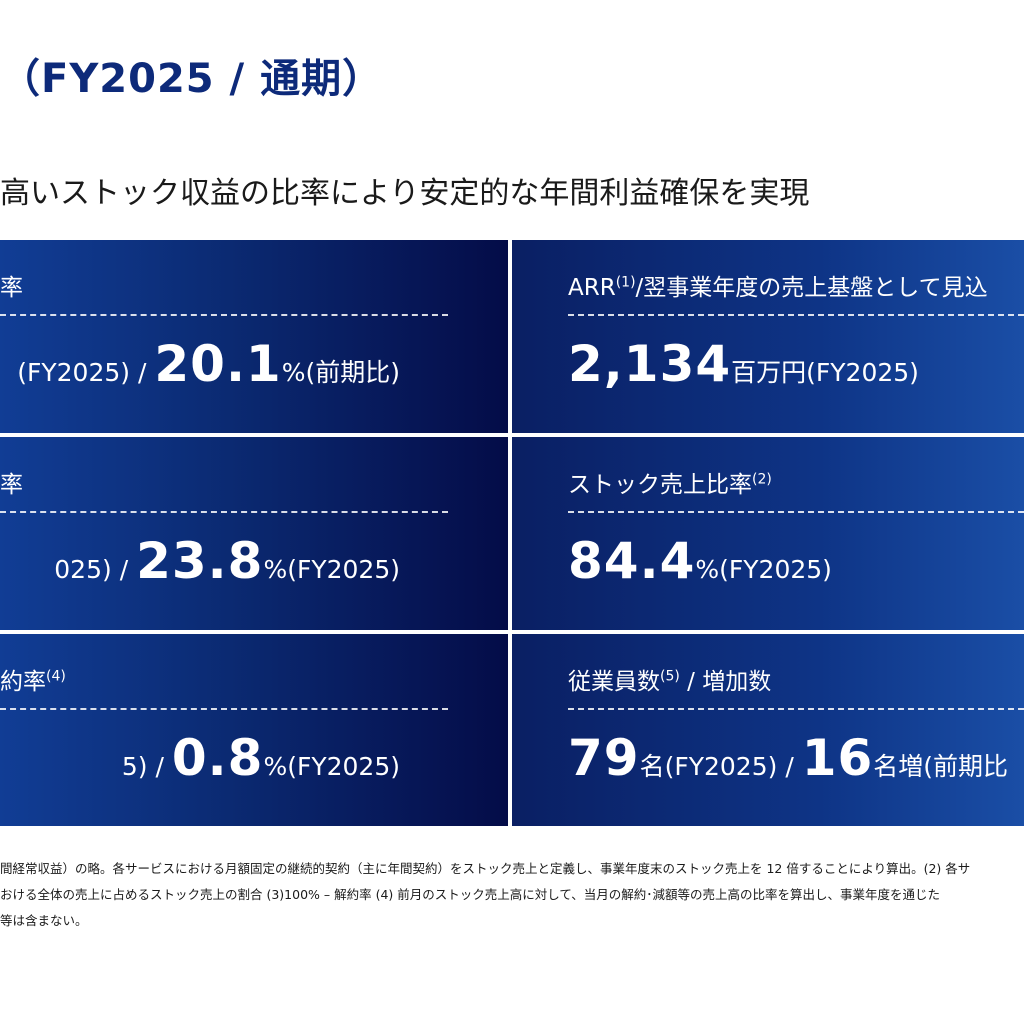 Image resolution: width=1024 pixels, height=1024 pixels. Describe the element at coordinates (941, 766) in the screenshot. I see `kpi-value-unit-secondary: 名増(前期比` at that location.